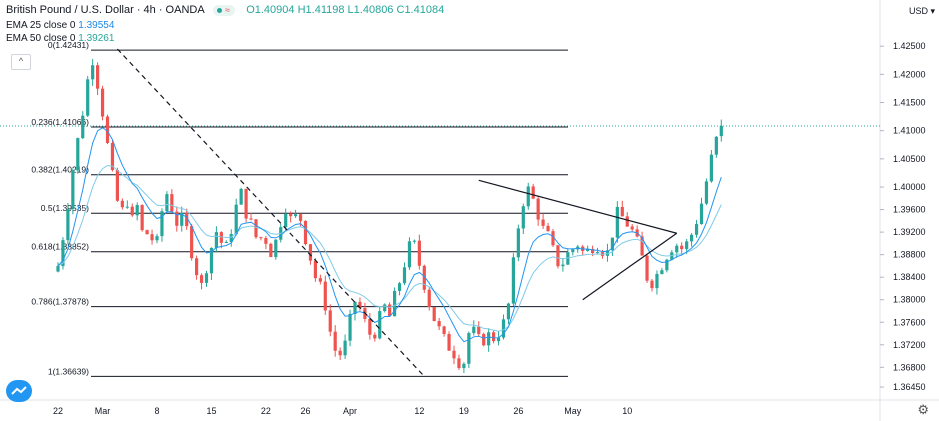 Image resolution: width=939 pixels, height=421 pixels. Describe the element at coordinates (60, 302) in the screenshot. I see `fib-level-label: 0.786(1.37878)` at that location.